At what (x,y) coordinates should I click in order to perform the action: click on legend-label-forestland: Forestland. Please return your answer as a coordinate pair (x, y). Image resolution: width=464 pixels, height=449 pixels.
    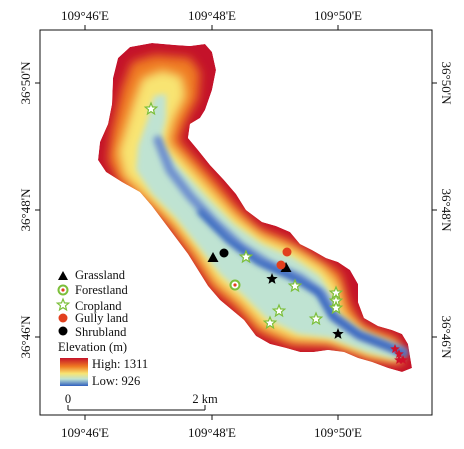
    Looking at the image, I should click on (102, 290).